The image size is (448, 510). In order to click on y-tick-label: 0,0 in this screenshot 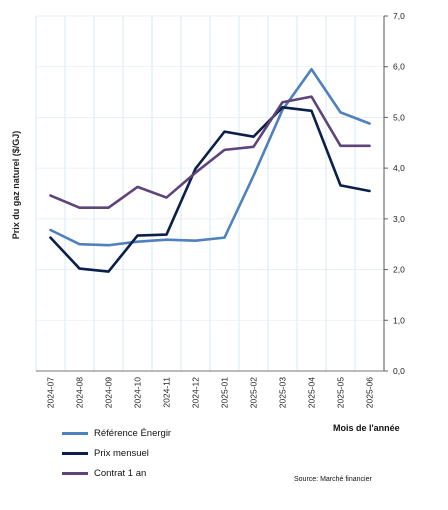, I will do `click(399, 371)`.